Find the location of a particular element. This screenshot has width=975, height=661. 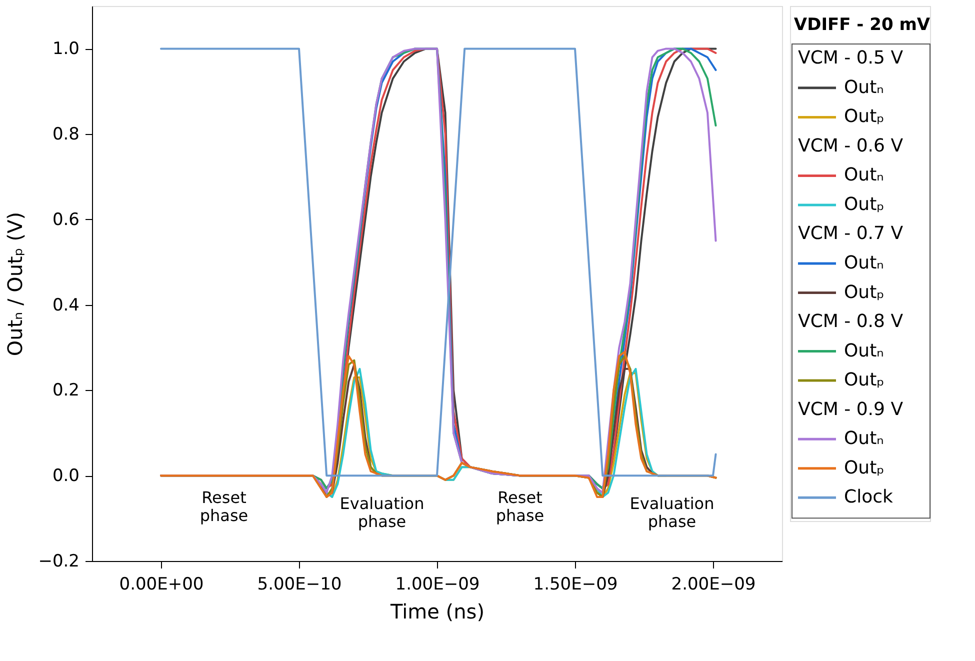

y-axis-title: Outₙ / Outₚ (V) is located at coordinates (15, 284).